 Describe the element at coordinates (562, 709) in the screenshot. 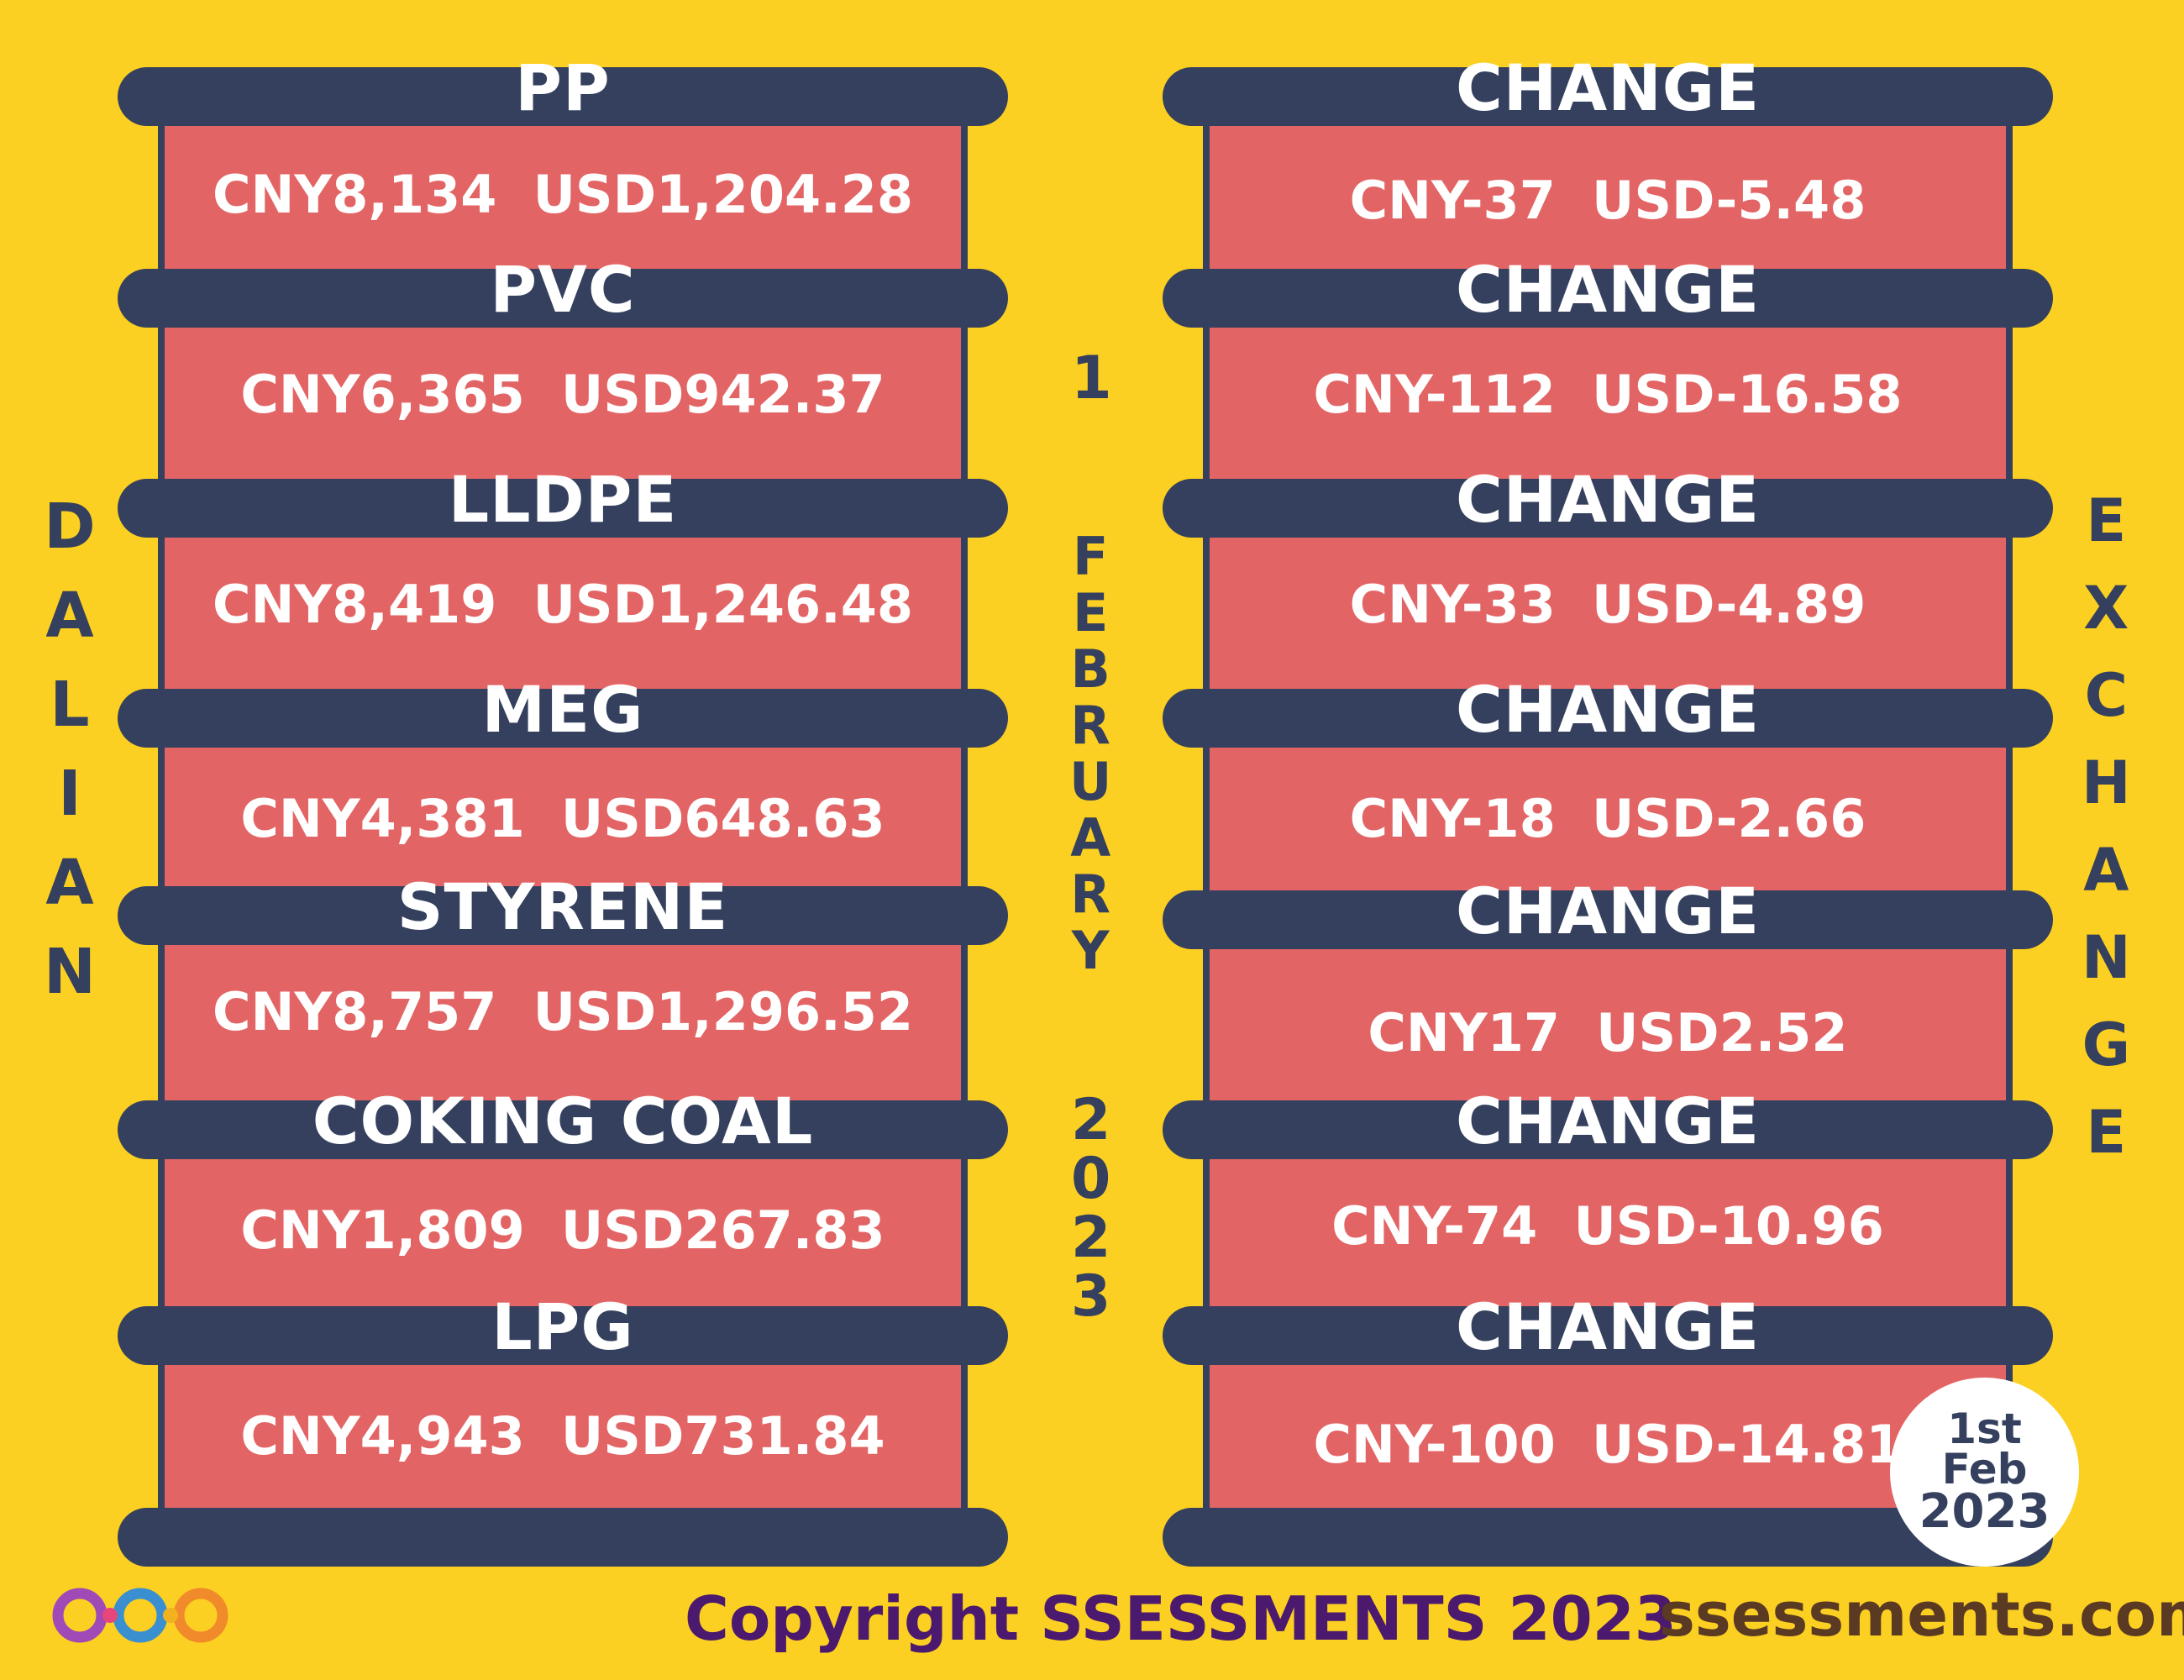

I see `product-name: MEG` at that location.